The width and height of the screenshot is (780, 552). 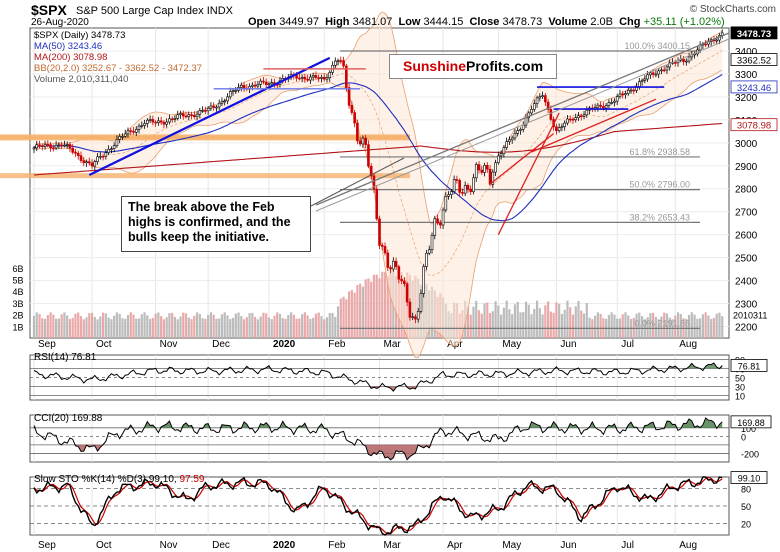 What do you see at coordinates (754, 87) in the screenshot?
I see `price-label-box` at bounding box center [754, 87].